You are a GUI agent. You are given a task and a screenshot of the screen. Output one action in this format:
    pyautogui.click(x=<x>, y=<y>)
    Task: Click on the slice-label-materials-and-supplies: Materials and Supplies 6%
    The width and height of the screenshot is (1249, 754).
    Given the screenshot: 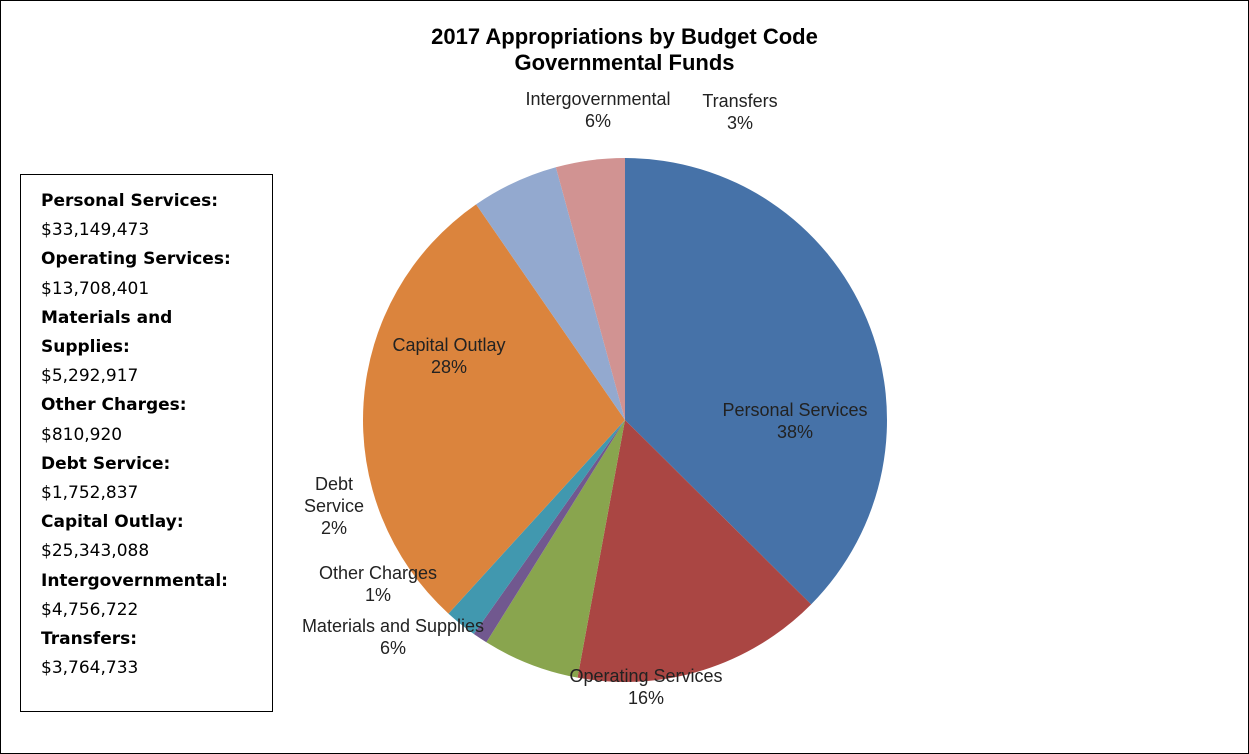 What is the action you would take?
    pyautogui.click(x=393, y=637)
    